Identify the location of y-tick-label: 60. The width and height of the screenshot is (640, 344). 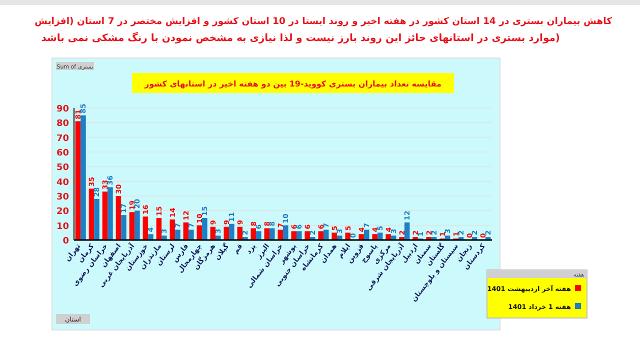
(62, 153).